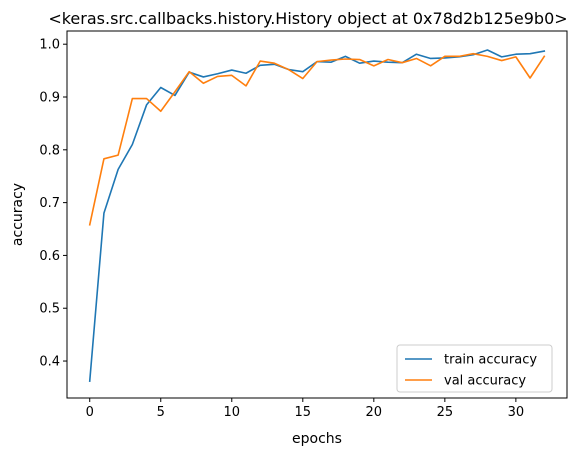  What do you see at coordinates (49, 203) in the screenshot?
I see `y-tick-label: 0.7` at bounding box center [49, 203].